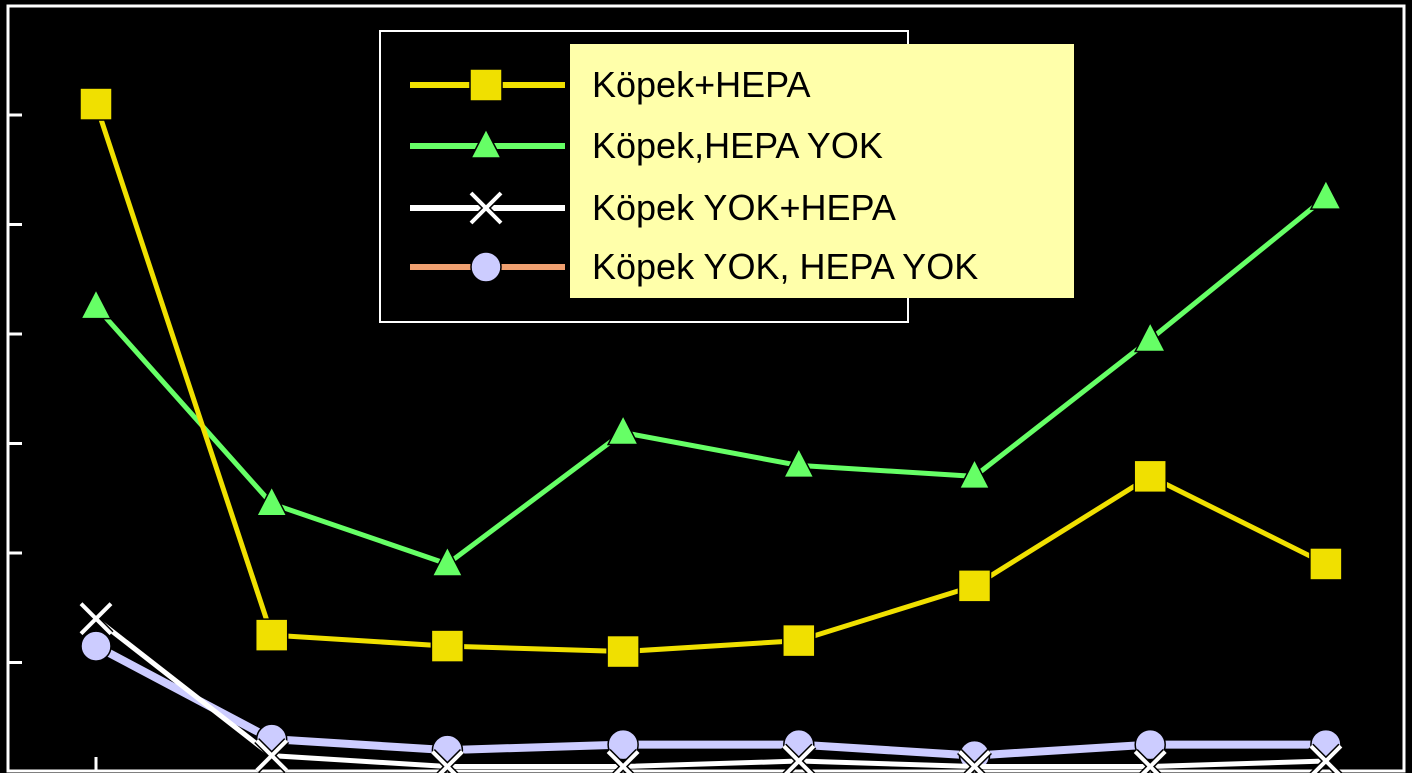  What do you see at coordinates (737, 145) in the screenshot?
I see `legend-label: Köpek,HEPA YOK` at bounding box center [737, 145].